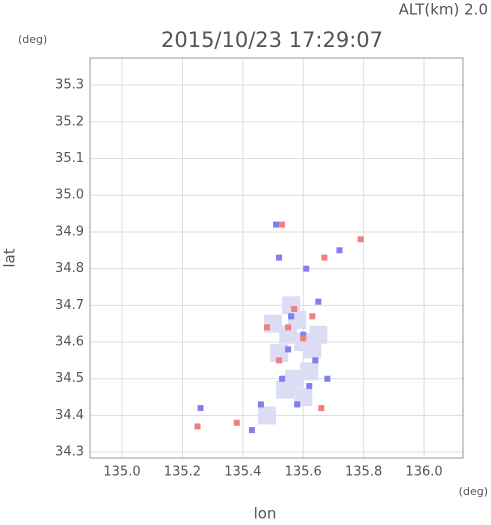 This screenshot has height=525, width=491. I want to click on y-tick-label: 35.1, so click(69, 158).